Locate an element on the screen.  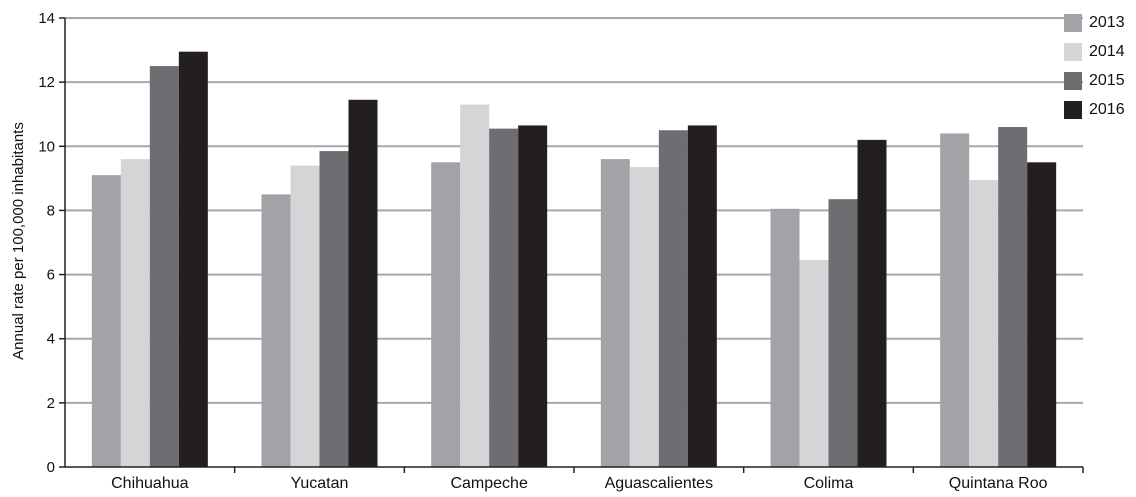
legend-item-2016: 2016 is located at coordinates (1099, 110).